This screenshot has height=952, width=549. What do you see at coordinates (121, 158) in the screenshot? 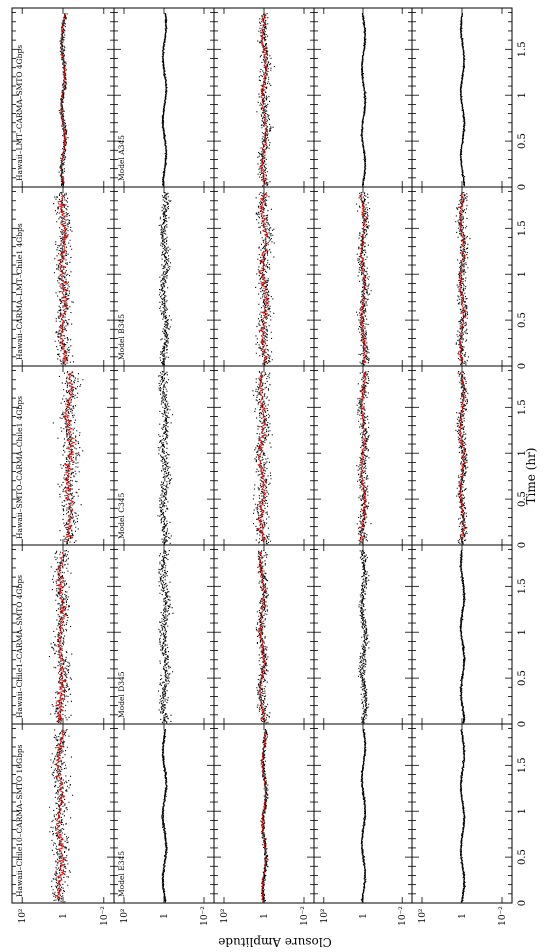
I see `model-label: Model A345` at bounding box center [121, 158].